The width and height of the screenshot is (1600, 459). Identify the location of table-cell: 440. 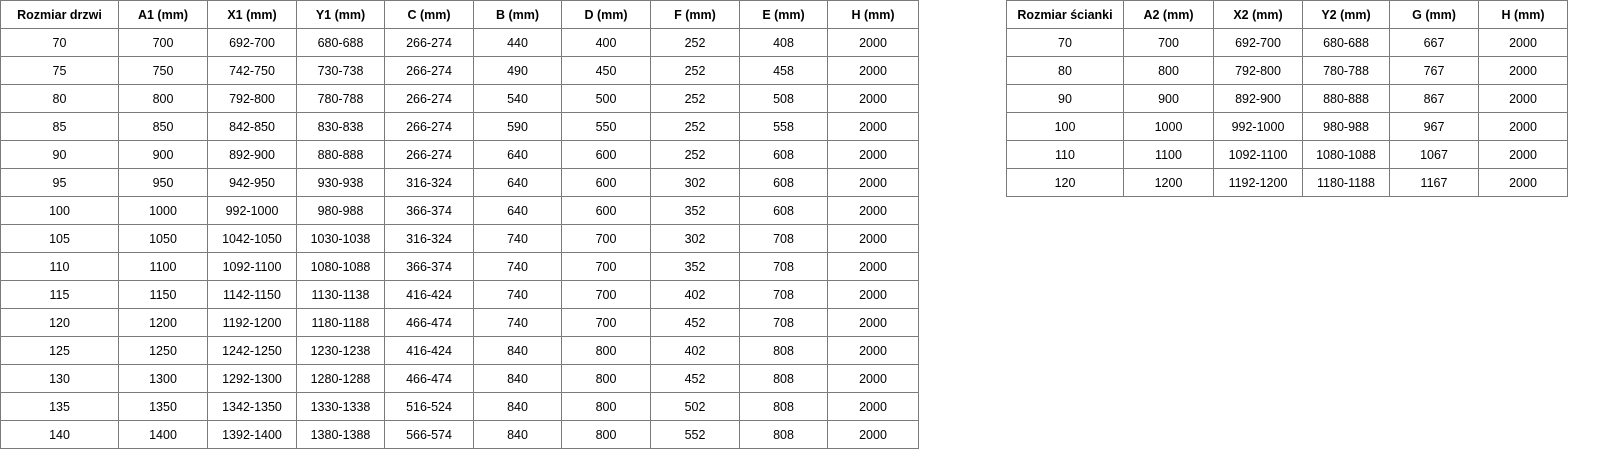
(517, 42).